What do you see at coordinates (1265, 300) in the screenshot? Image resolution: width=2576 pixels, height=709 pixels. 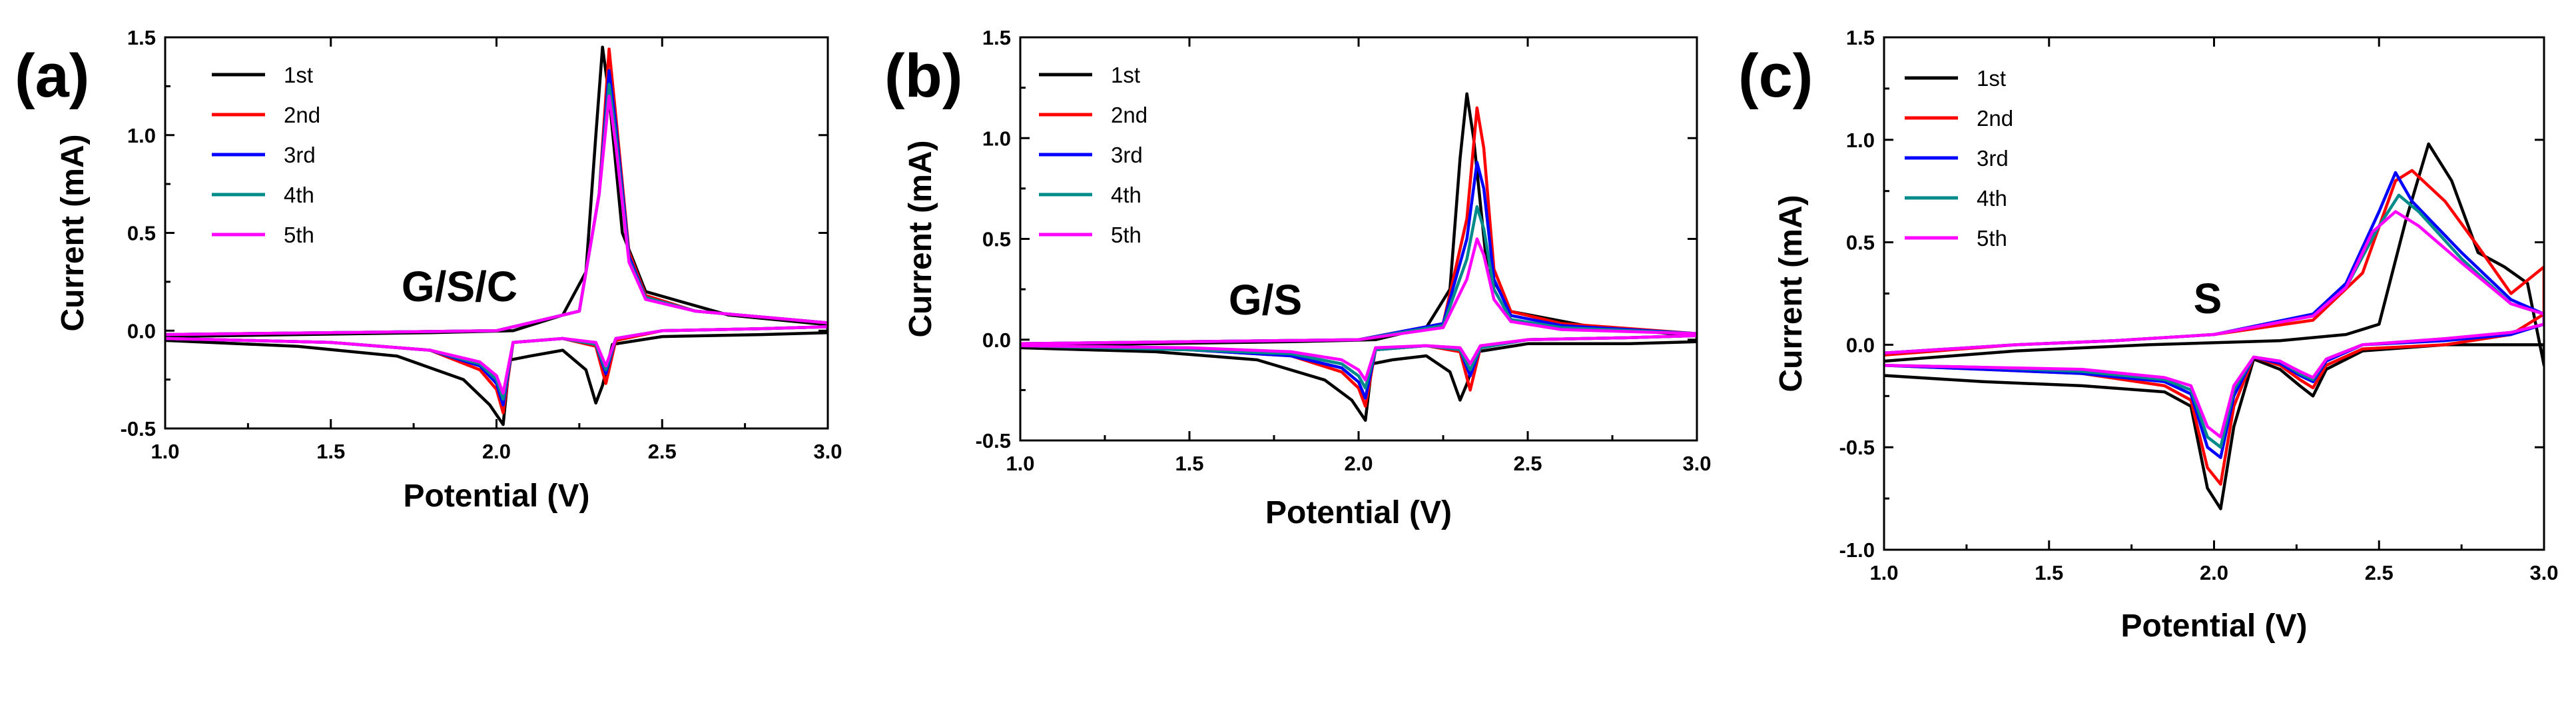 I see `sample-label: G/S` at bounding box center [1265, 300].